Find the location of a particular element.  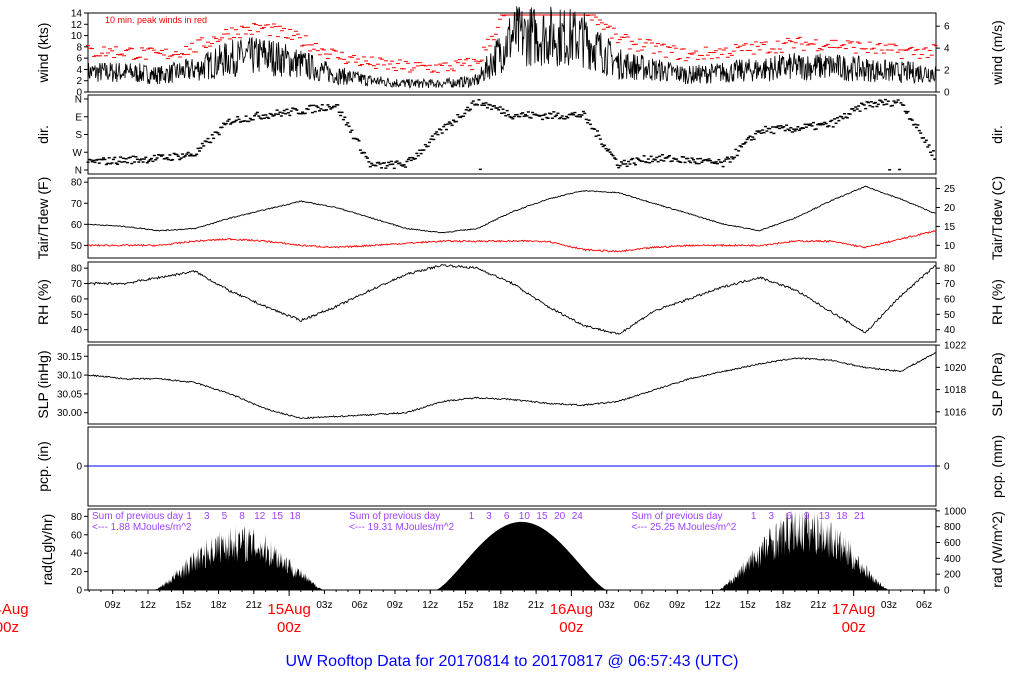

slp-ytick-right-label: 1022 is located at coordinates (955, 346).